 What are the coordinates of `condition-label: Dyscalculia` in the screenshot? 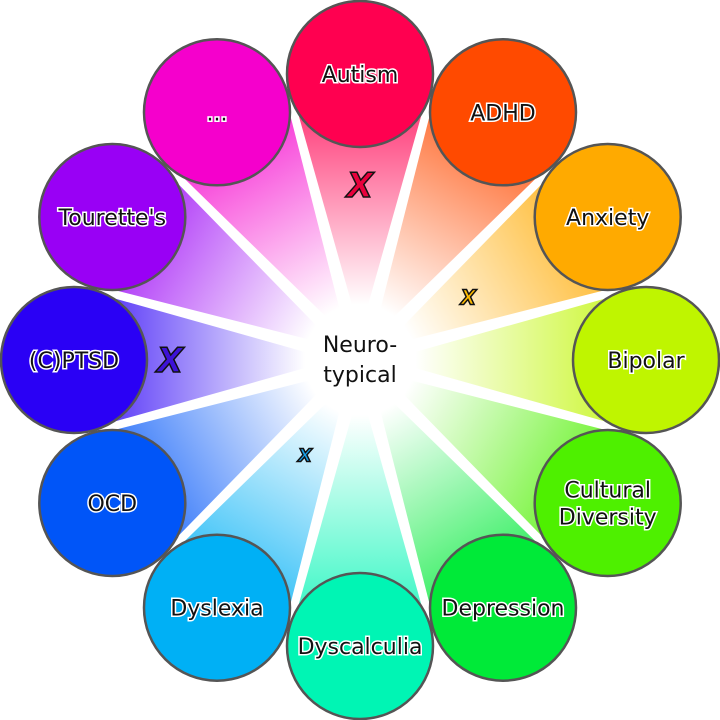 It's located at (360, 647).